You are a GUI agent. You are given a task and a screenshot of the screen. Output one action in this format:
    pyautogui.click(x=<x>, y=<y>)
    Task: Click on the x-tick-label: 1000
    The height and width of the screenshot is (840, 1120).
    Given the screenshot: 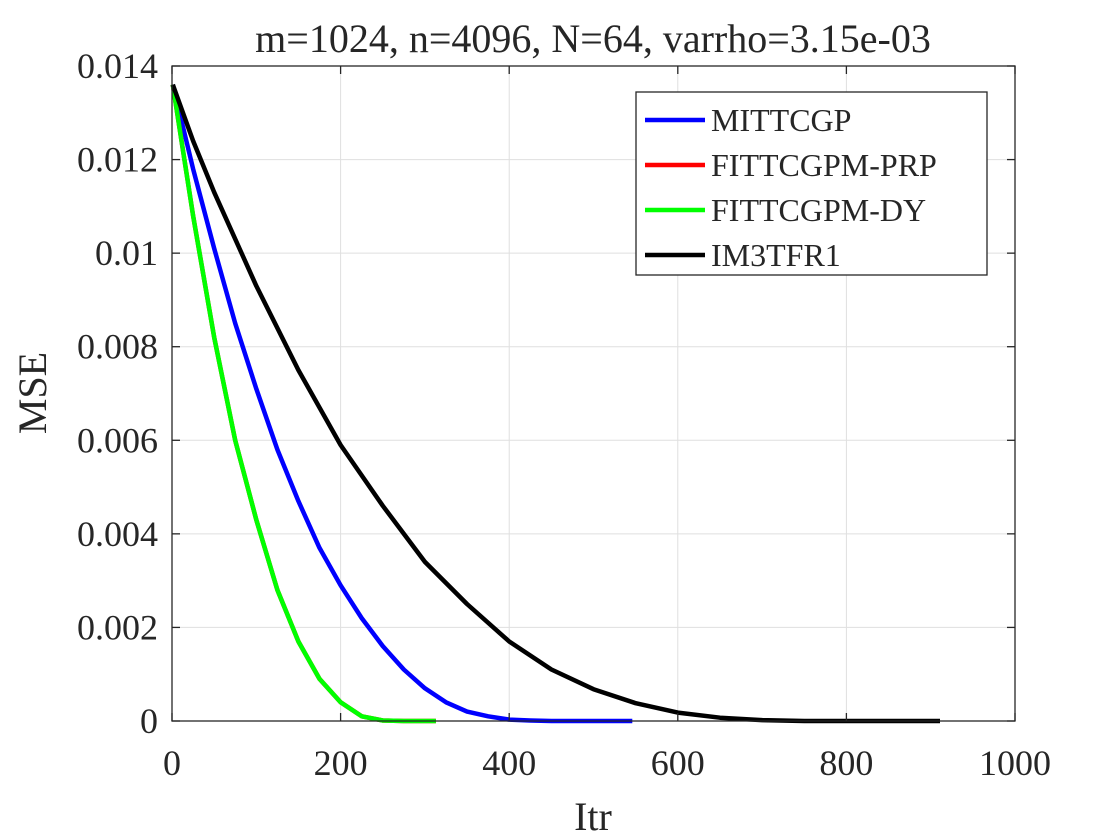 What is the action you would take?
    pyautogui.click(x=1015, y=763)
    